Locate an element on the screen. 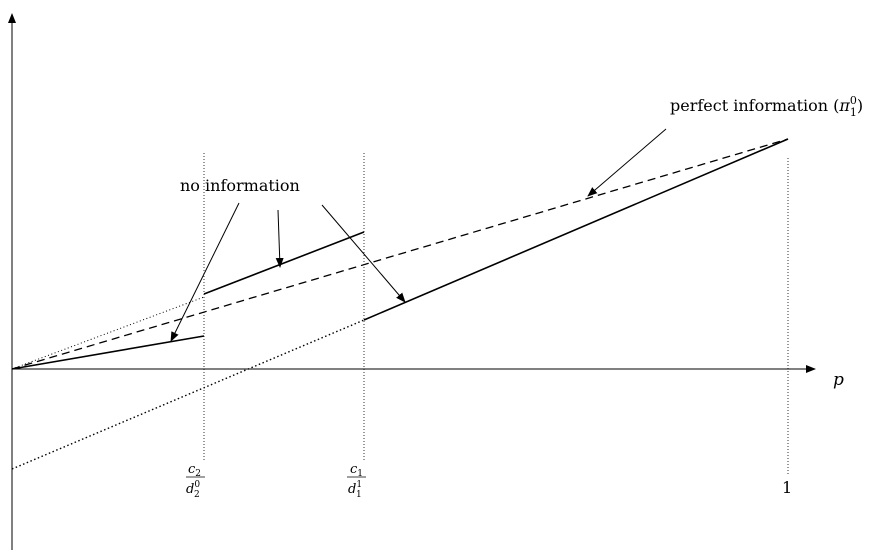 This screenshot has width=885, height=554. tick-c1-d1: c1 d1 1 is located at coordinates (356, 481).